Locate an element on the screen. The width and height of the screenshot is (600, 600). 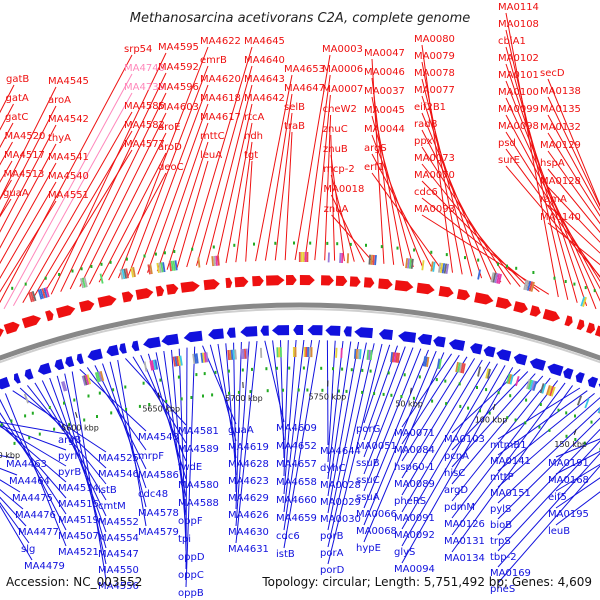
top-gene-label: thyA is located at coordinates (59, 138).